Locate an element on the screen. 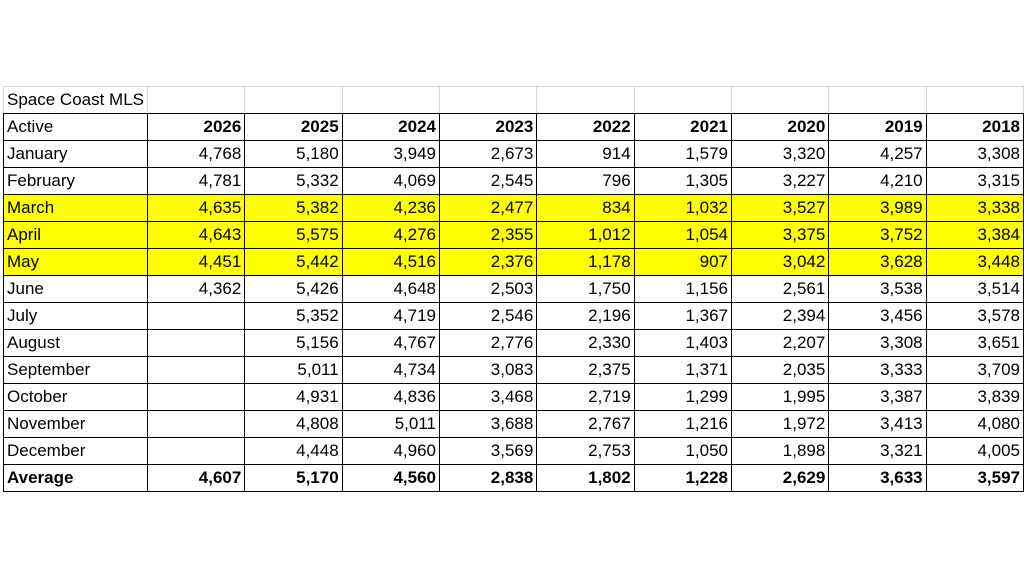 The height and width of the screenshot is (576, 1024). value-cell: 4,362 is located at coordinates (196, 289).